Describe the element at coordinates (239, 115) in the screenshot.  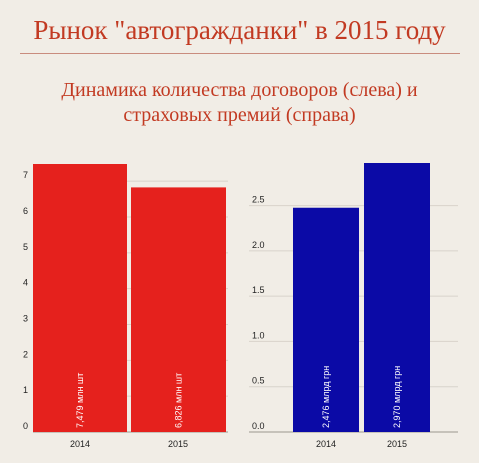
I see `subtitle-line-2: страховых премий (справа)` at that location.